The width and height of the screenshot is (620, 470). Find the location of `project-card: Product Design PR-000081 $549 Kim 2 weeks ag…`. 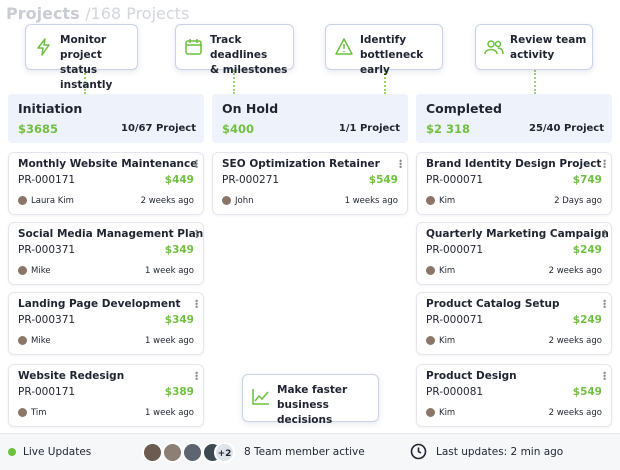

project-card: Product Design PR-000081 $549 Kim 2 weeks ag… is located at coordinates (514, 395).